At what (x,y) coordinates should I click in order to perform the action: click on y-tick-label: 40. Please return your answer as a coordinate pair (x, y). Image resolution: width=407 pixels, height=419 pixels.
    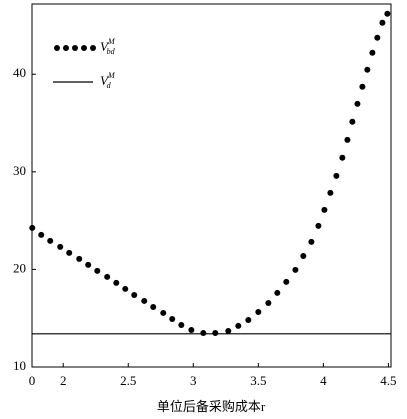
    Looking at the image, I should click on (19, 72).